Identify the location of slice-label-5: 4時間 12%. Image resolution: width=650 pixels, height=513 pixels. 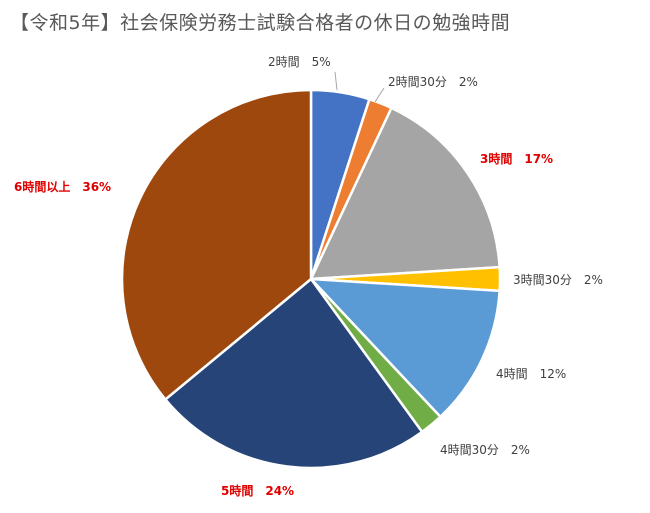
(531, 374).